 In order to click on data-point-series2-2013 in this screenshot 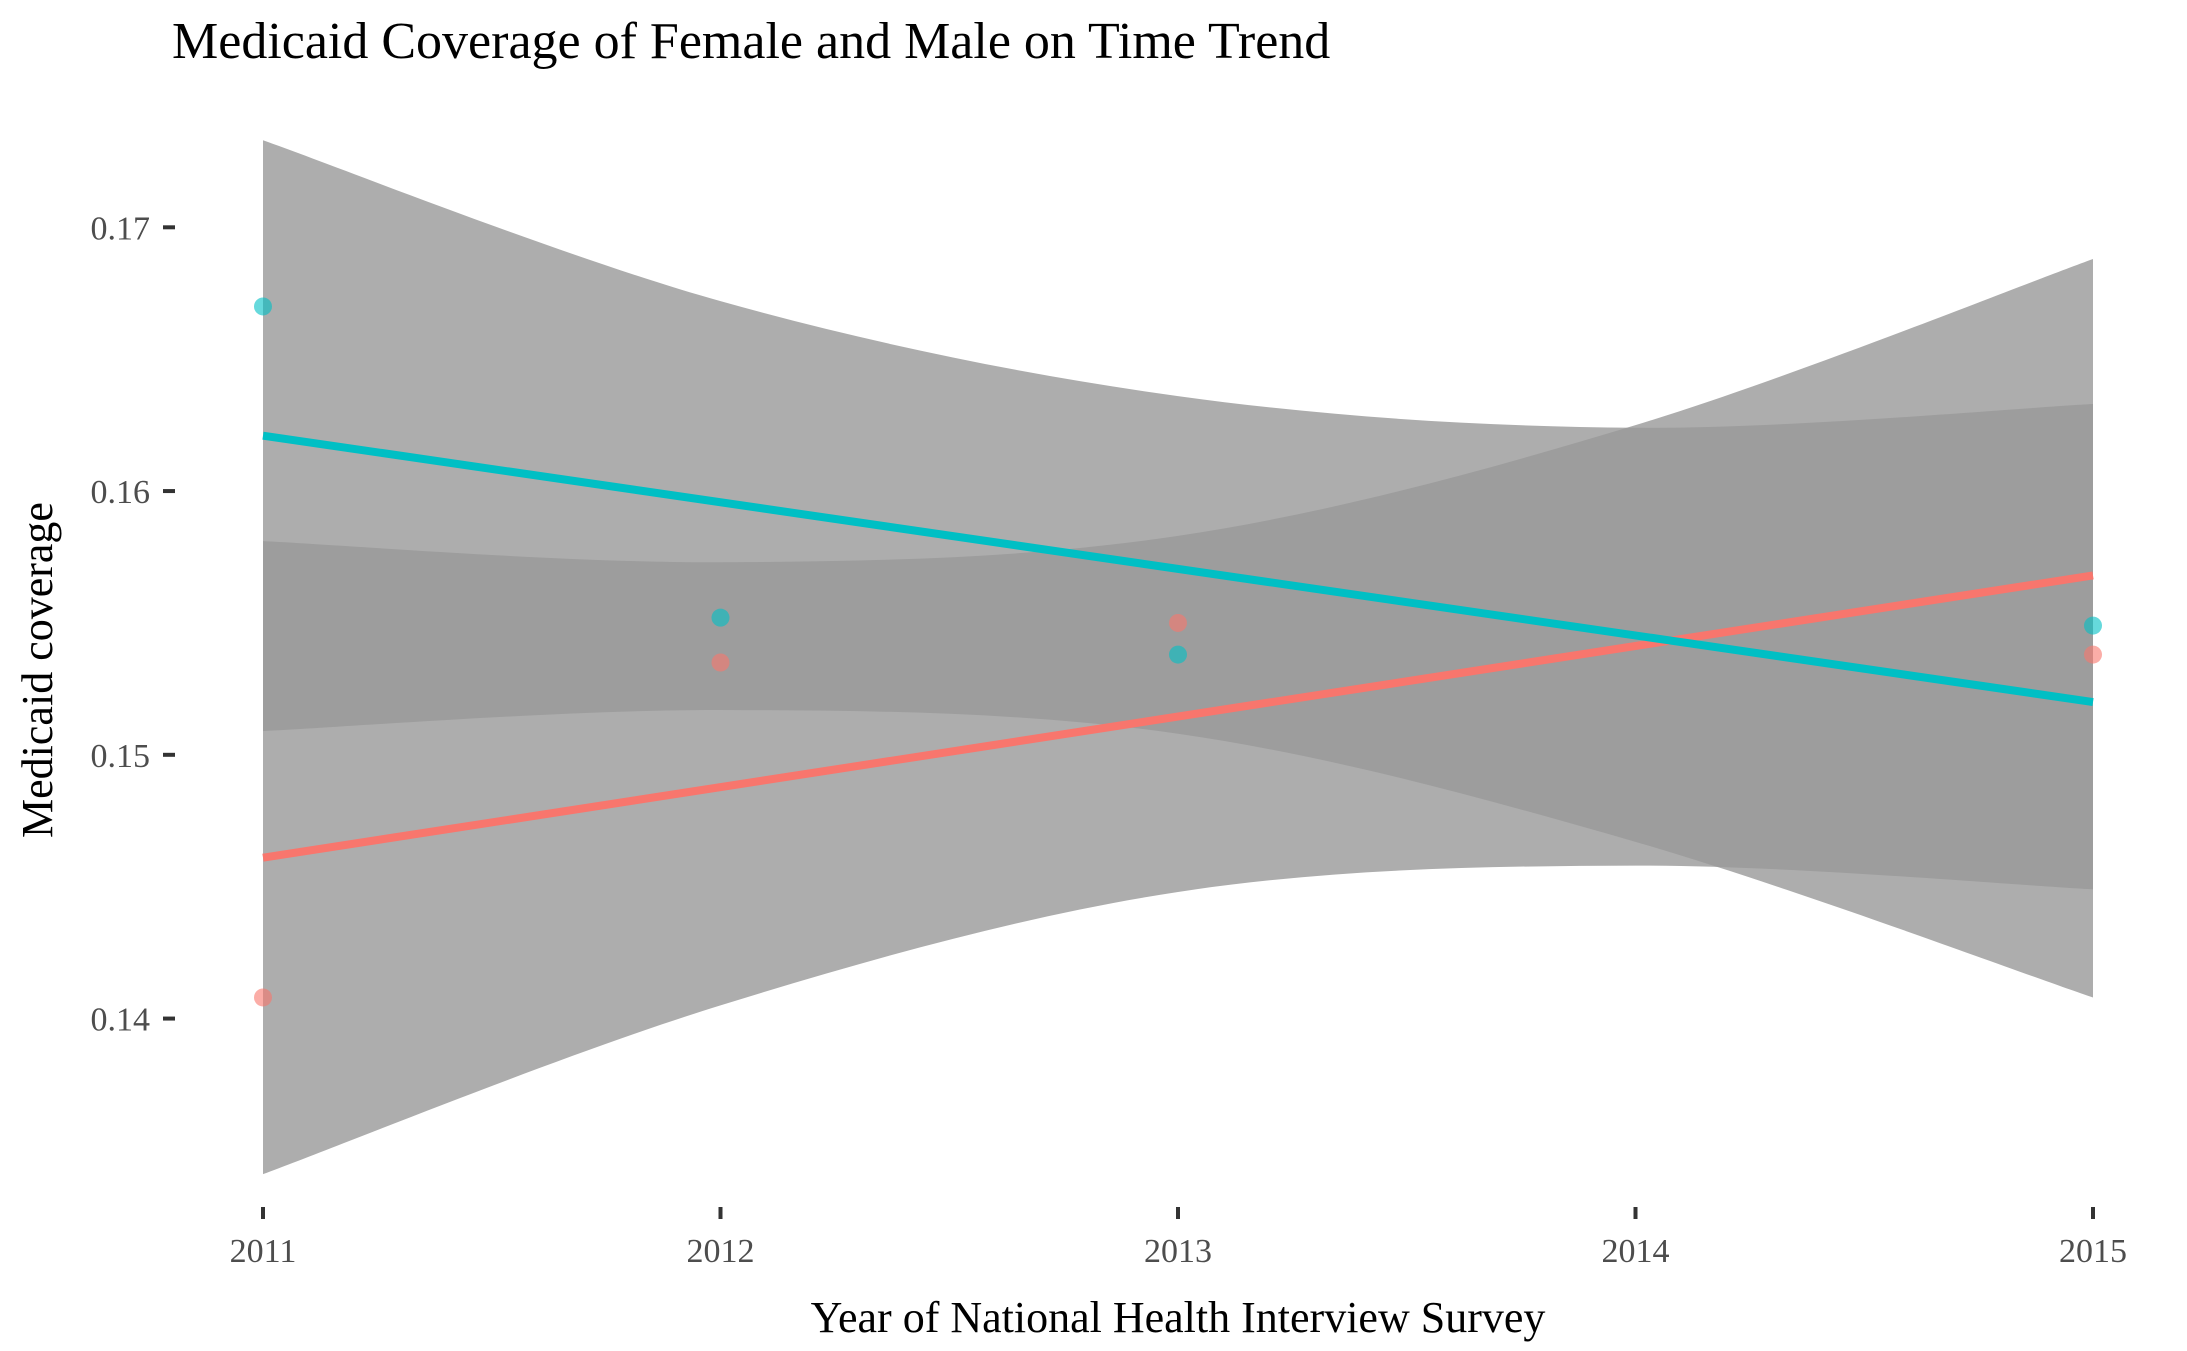, I will do `click(1178, 654)`.